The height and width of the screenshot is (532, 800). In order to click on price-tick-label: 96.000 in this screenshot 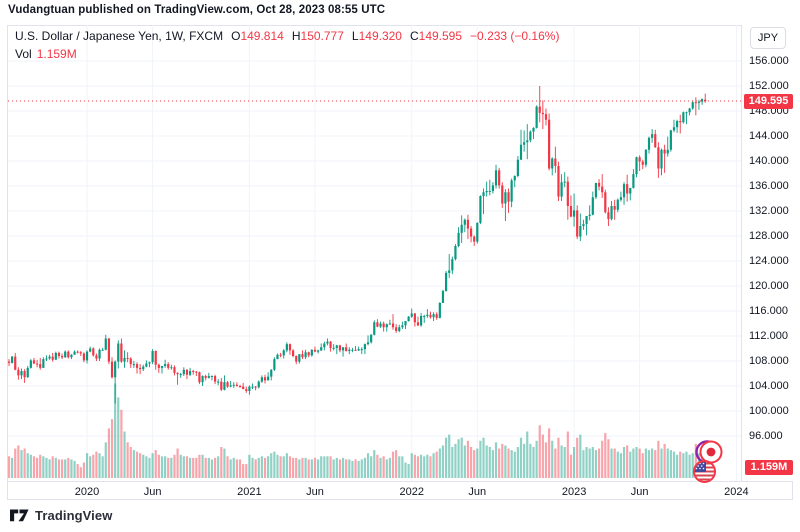, I will do `click(766, 436)`.